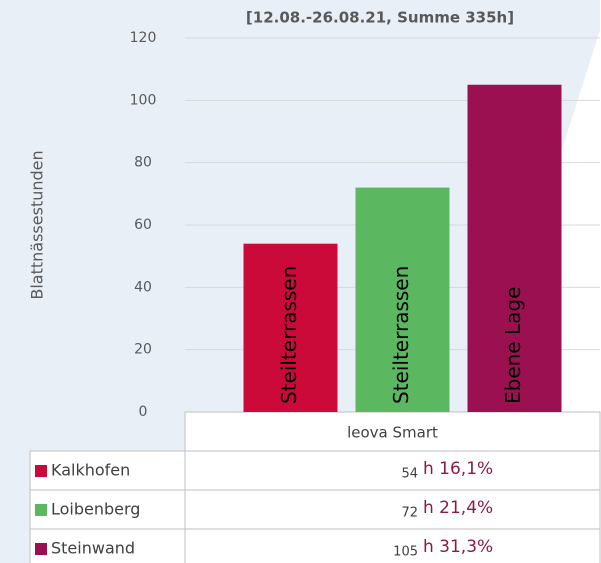 The width and height of the screenshot is (601, 563). Describe the element at coordinates (409, 474) in the screenshot. I see `table-value: 54` at that location.